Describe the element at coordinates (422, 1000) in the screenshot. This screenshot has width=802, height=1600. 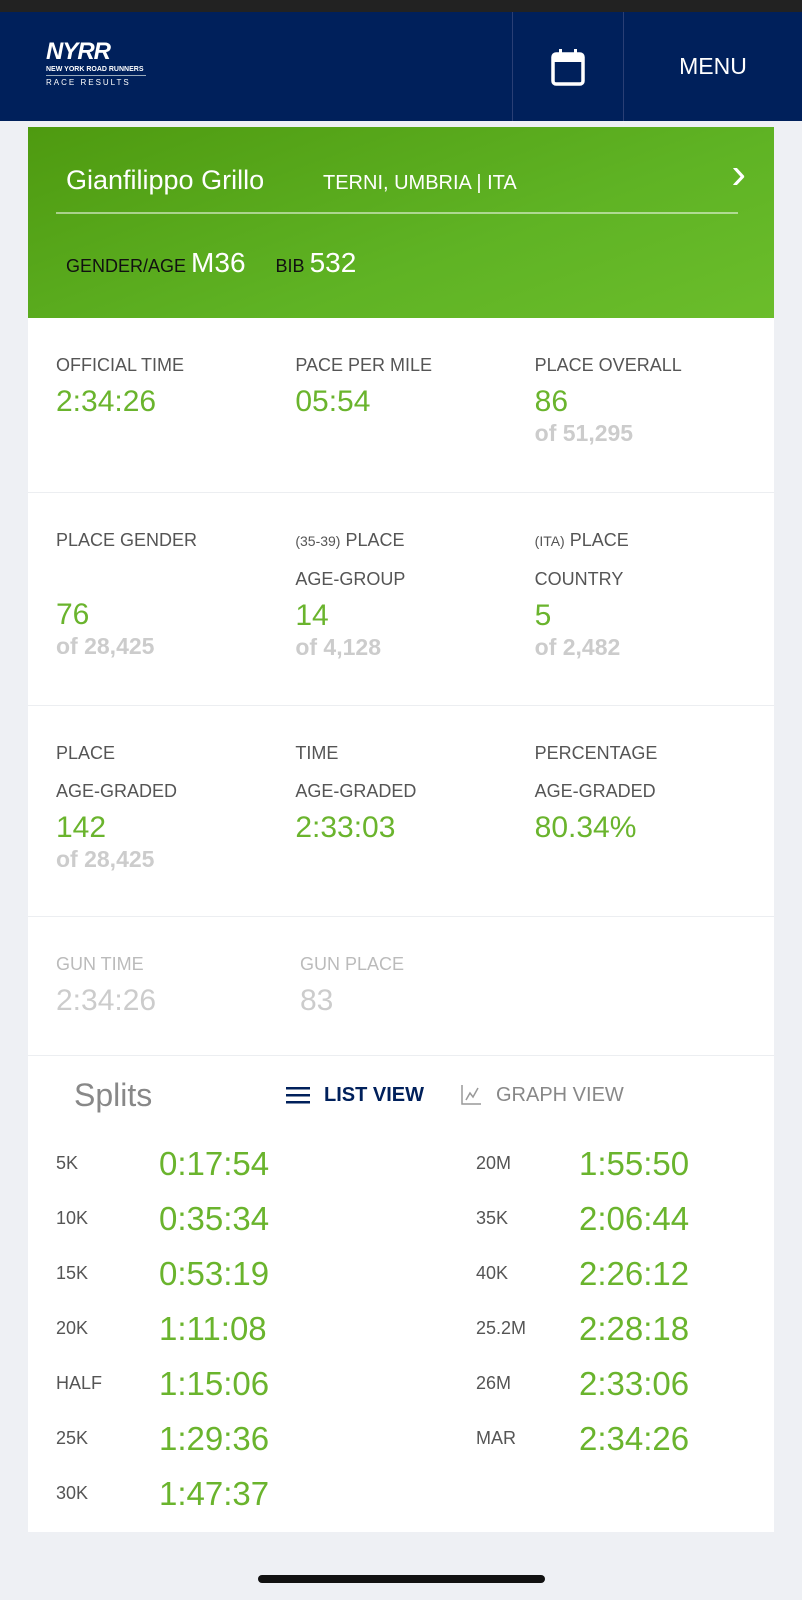
I see `stat-gun-place: GUN PLACE 83` at that location.